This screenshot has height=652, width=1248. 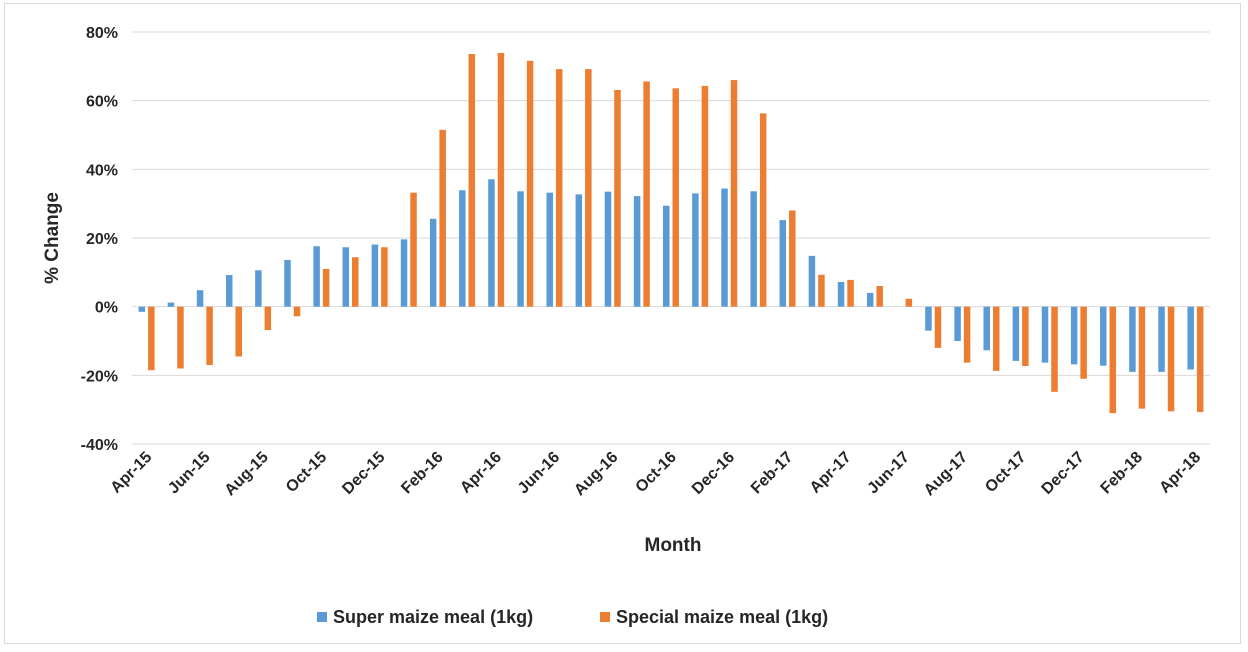 What do you see at coordinates (722, 617) in the screenshot?
I see `legend-label: Special maize meal (1kg)` at bounding box center [722, 617].